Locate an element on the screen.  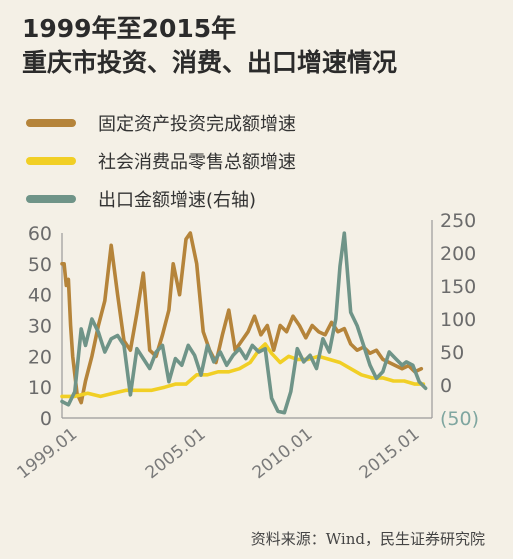
chart-title-line1: 1999年至2015年 is located at coordinates (129, 28).